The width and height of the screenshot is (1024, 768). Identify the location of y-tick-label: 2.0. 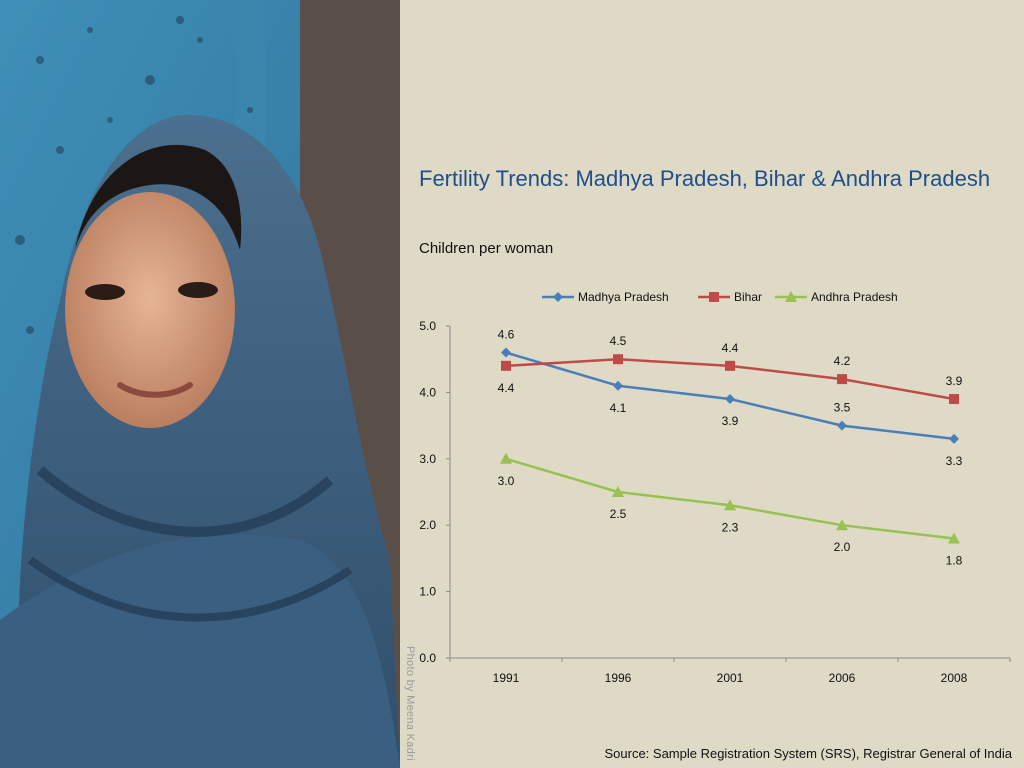
(427, 525).